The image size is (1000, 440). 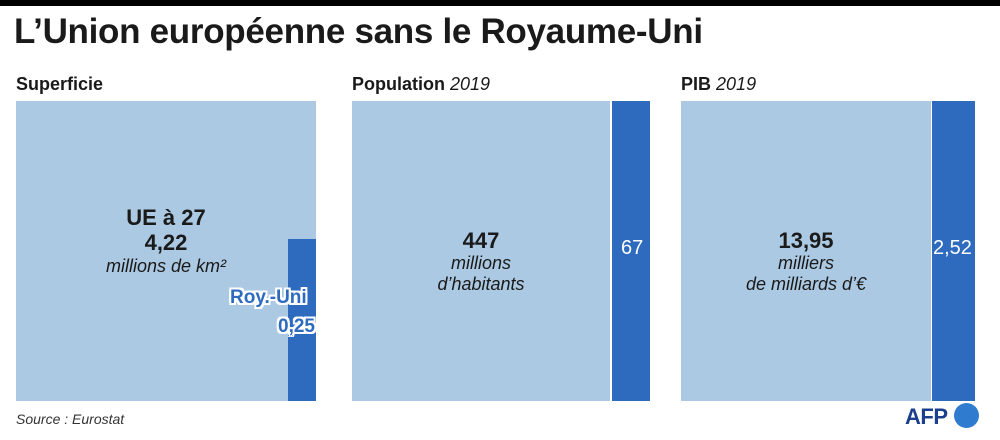 I want to click on uk-area-value: 0,25, so click(x=296, y=326).